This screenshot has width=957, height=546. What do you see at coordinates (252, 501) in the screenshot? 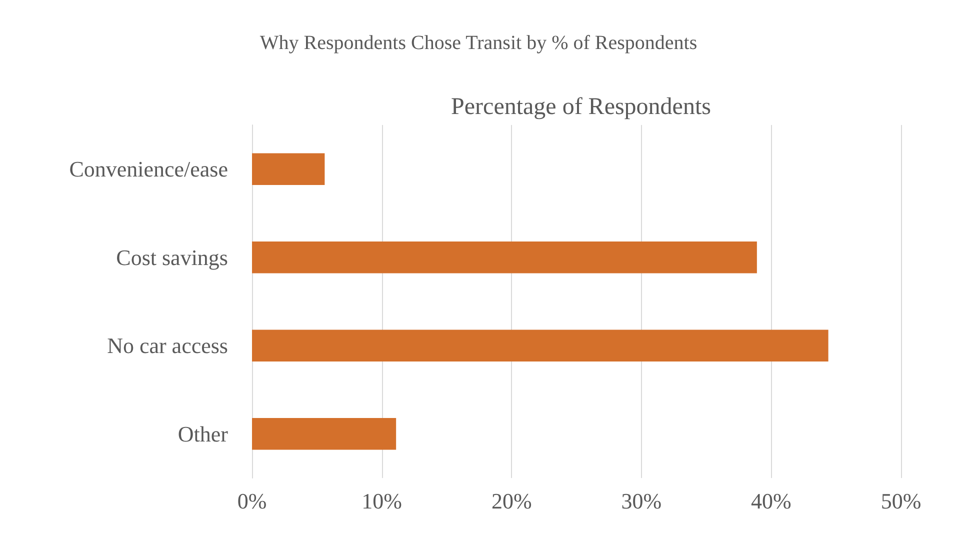
I see `x-tick-label: 0%` at bounding box center [252, 501].